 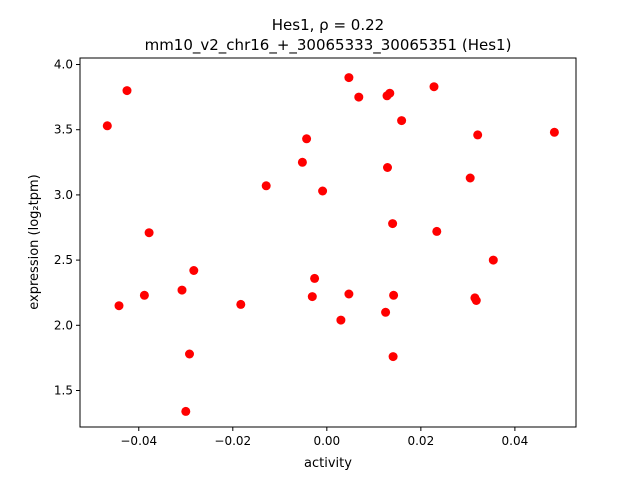 I want to click on x-axis-label: activity, so click(x=328, y=463).